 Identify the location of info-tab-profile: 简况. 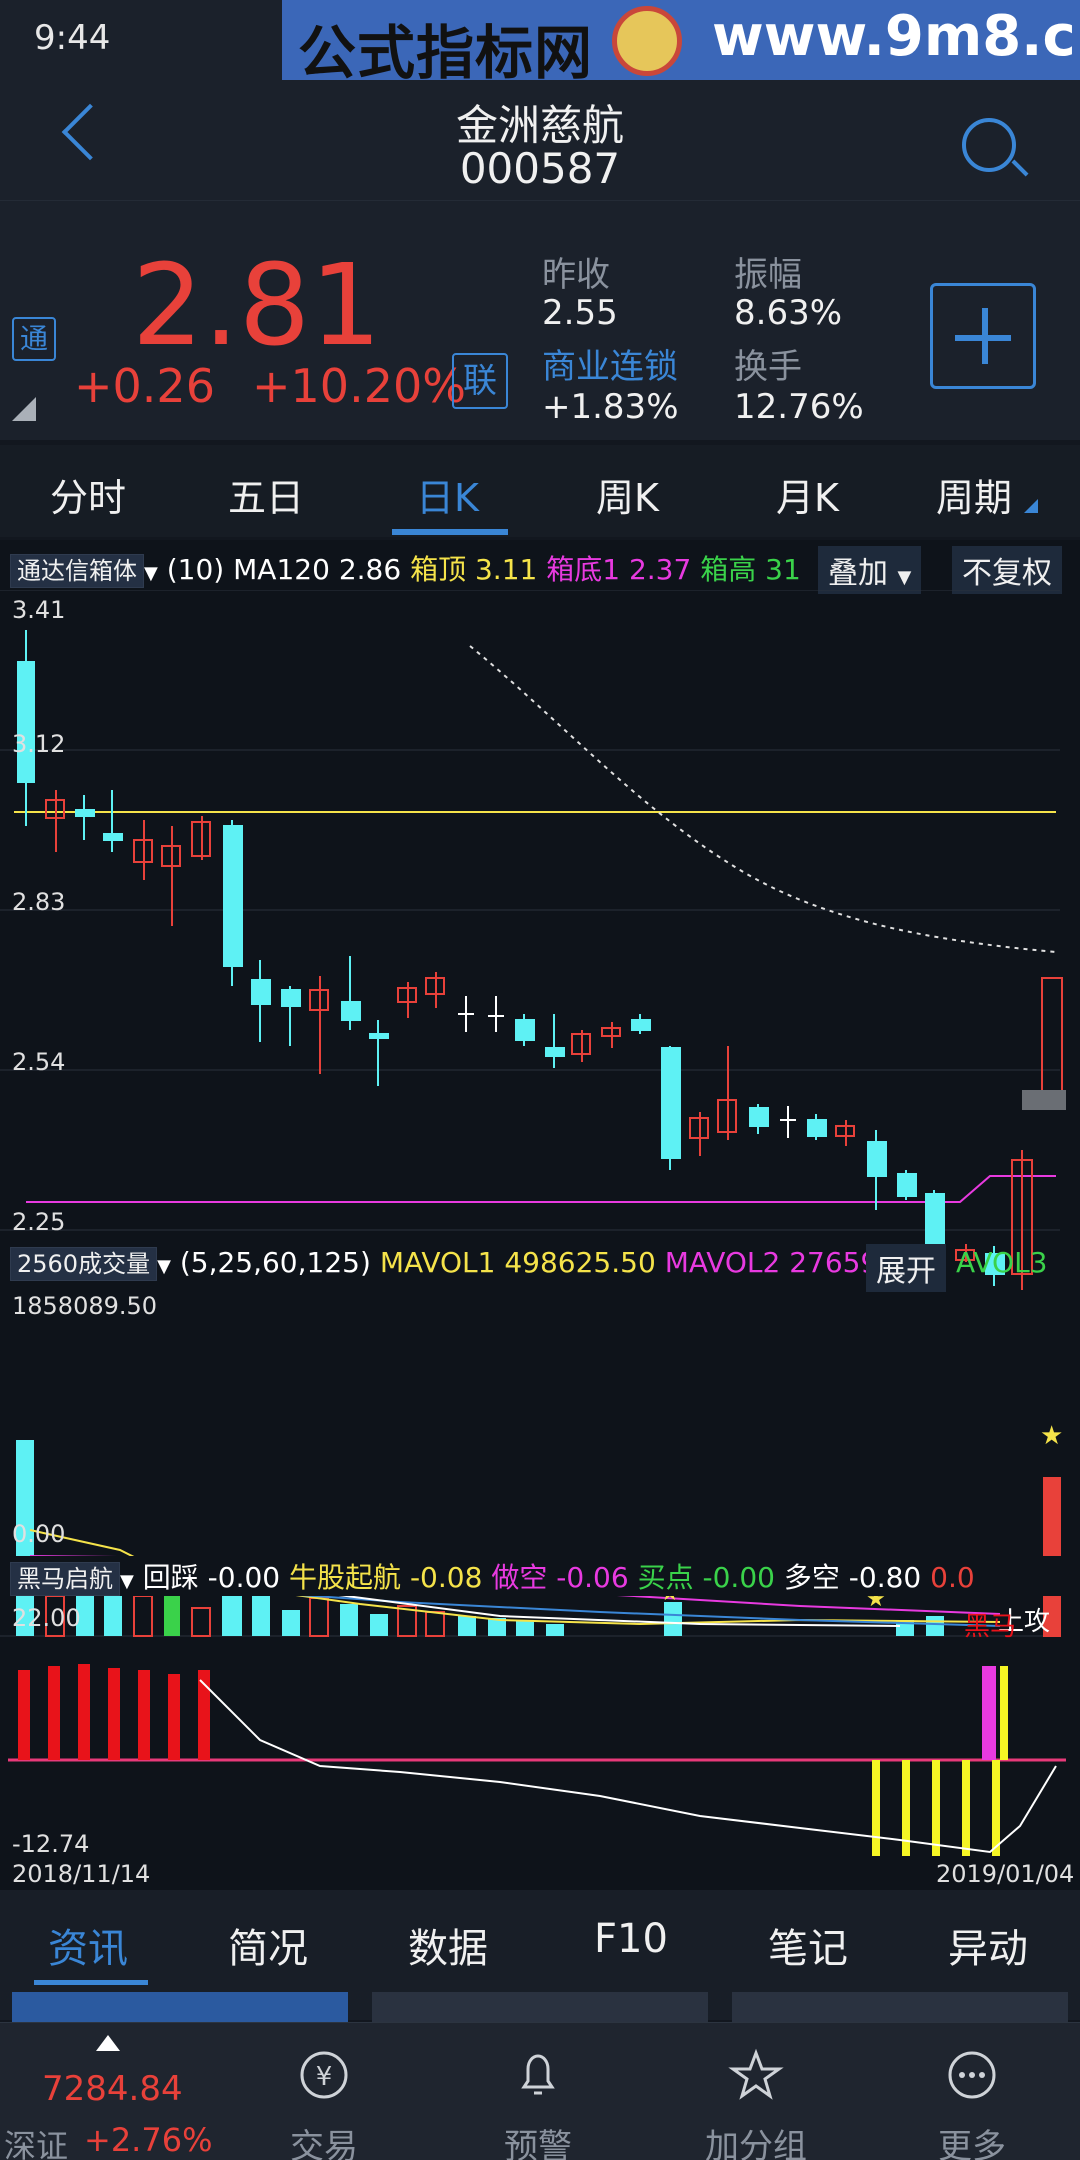
(268, 1949).